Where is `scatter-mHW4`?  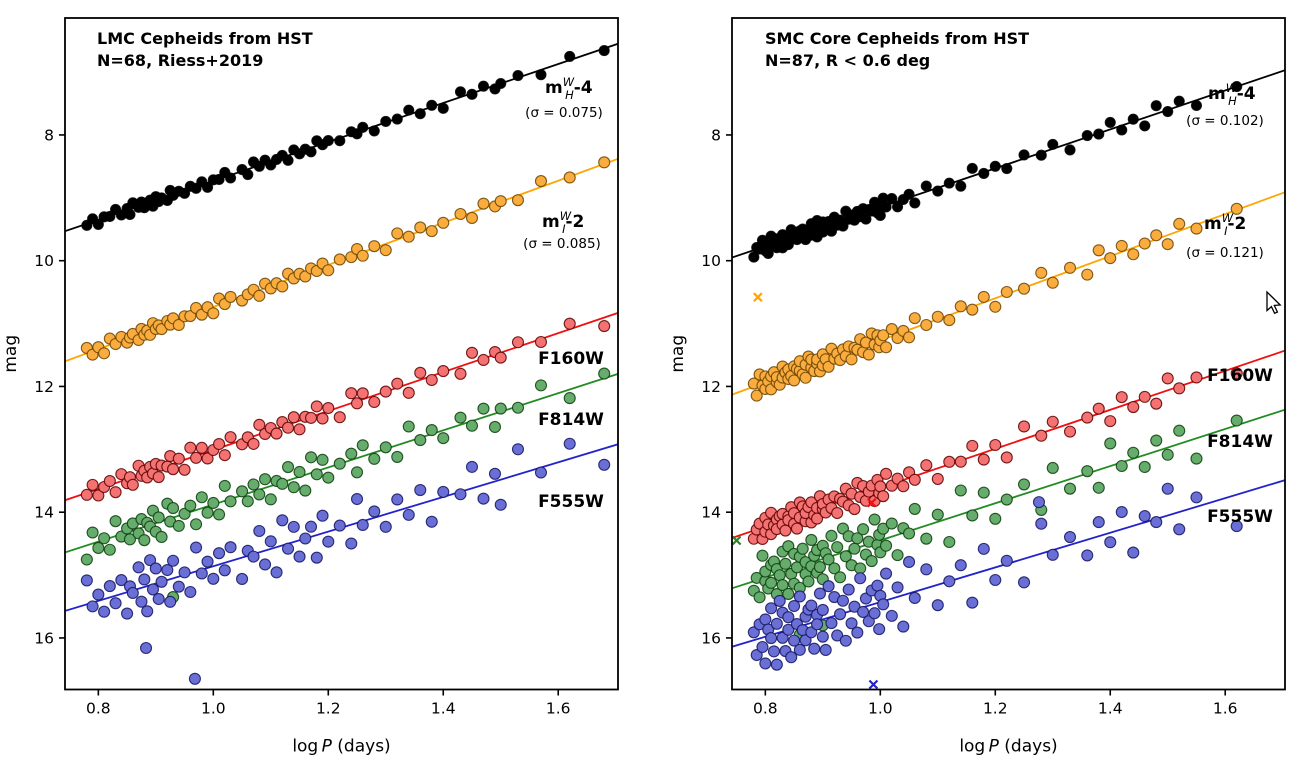 scatter-mHW4 is located at coordinates (345, 138).